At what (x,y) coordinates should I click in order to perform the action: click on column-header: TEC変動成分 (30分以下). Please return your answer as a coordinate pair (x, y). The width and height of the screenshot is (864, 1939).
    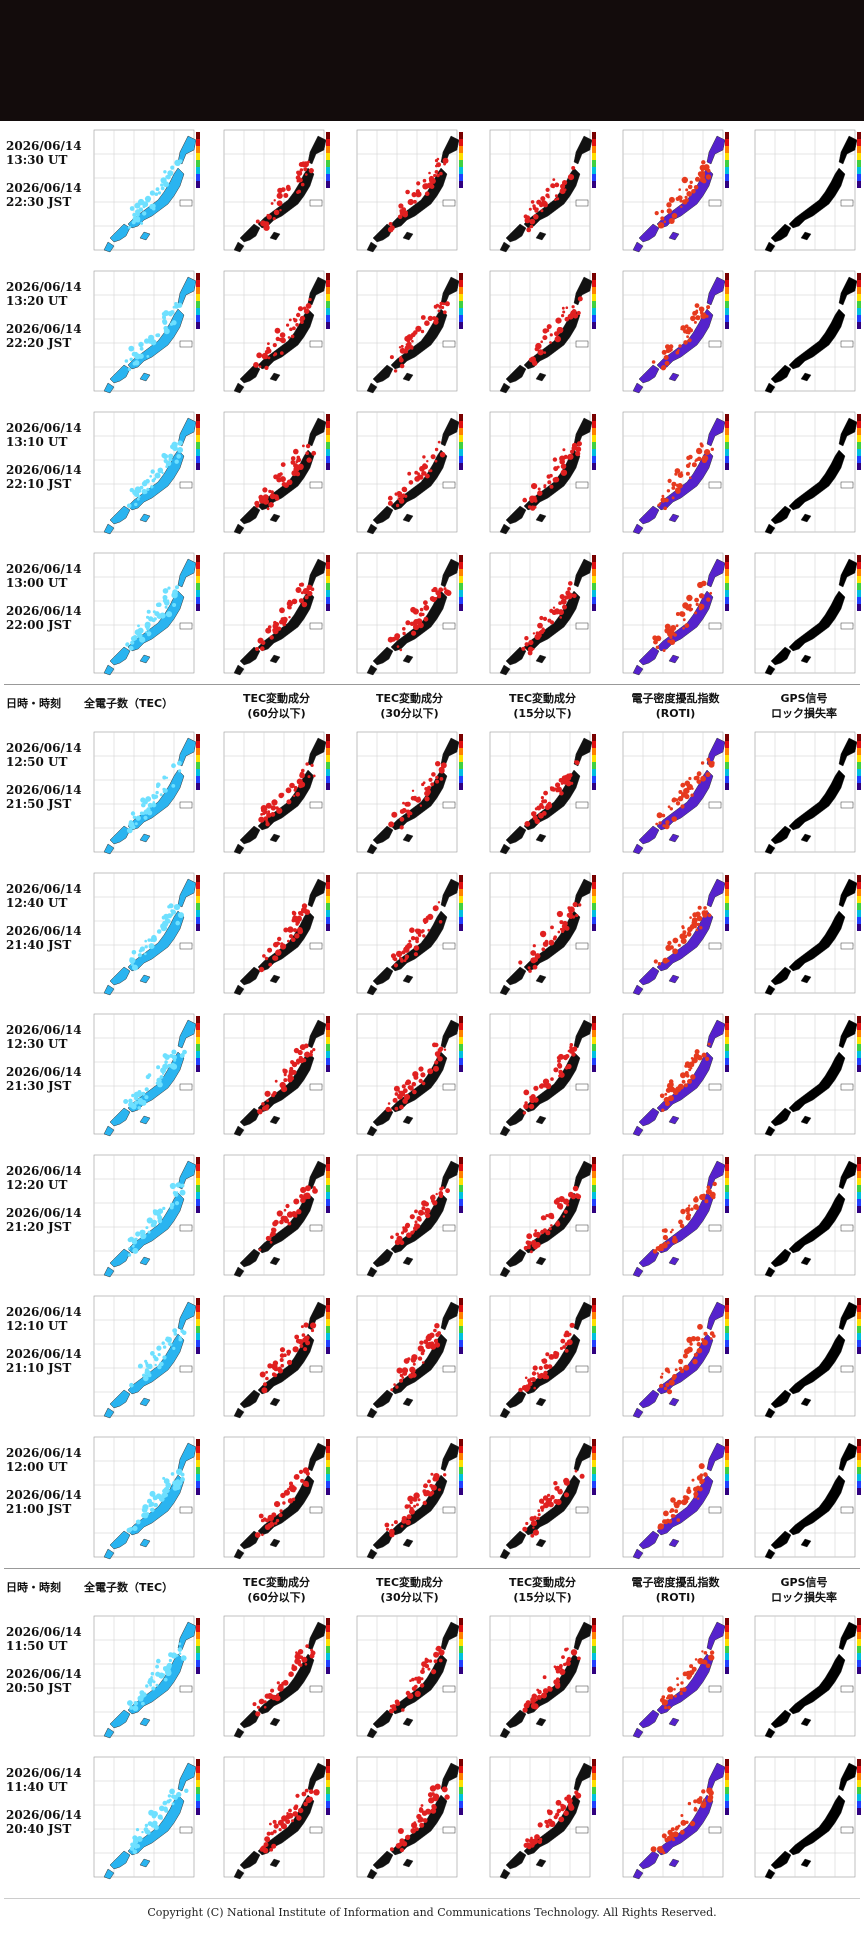
    Looking at the image, I should click on (409, 706).